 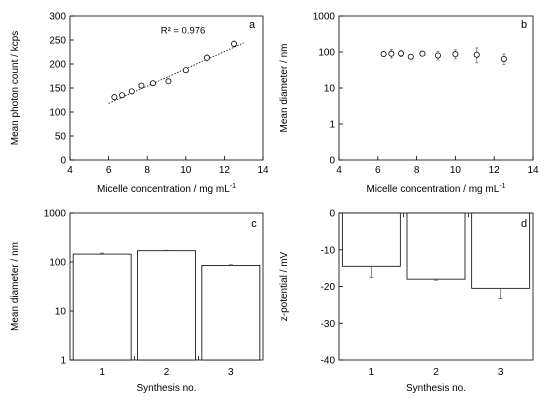 What do you see at coordinates (15, 88) in the screenshot?
I see `y-axis-label: Mean photon count / kcps` at bounding box center [15, 88].